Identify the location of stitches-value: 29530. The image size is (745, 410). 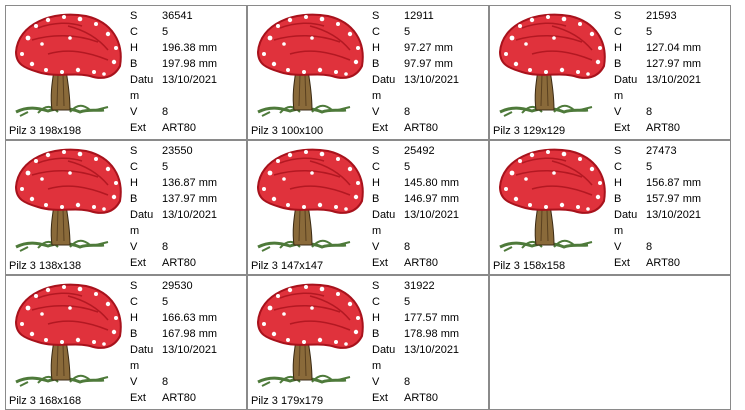
(177, 286).